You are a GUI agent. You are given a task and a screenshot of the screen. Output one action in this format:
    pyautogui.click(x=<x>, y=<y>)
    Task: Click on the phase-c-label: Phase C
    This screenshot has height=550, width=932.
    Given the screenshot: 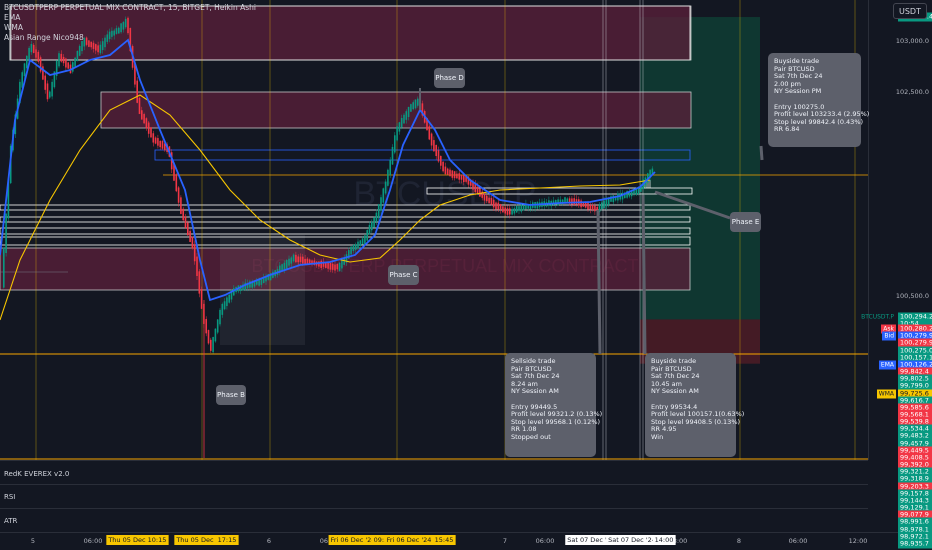 What is the action you would take?
    pyautogui.click(x=403, y=275)
    